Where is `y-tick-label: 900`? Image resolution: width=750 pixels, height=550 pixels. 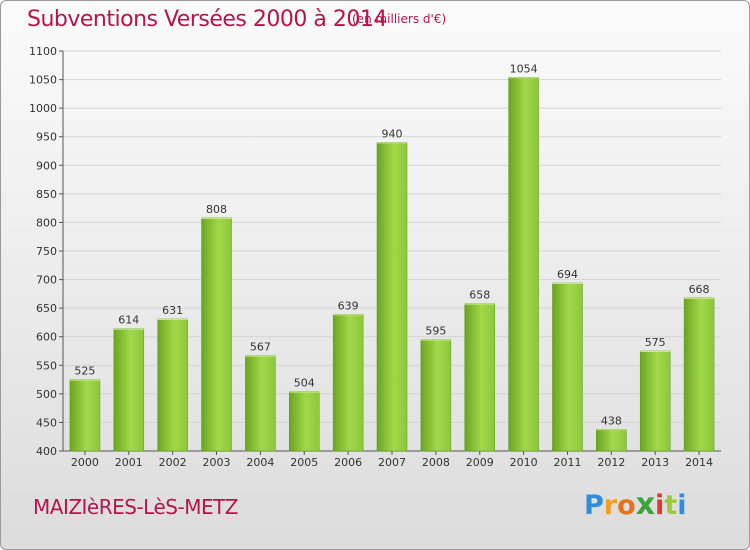
y-tick-label: 900 is located at coordinates (46, 165).